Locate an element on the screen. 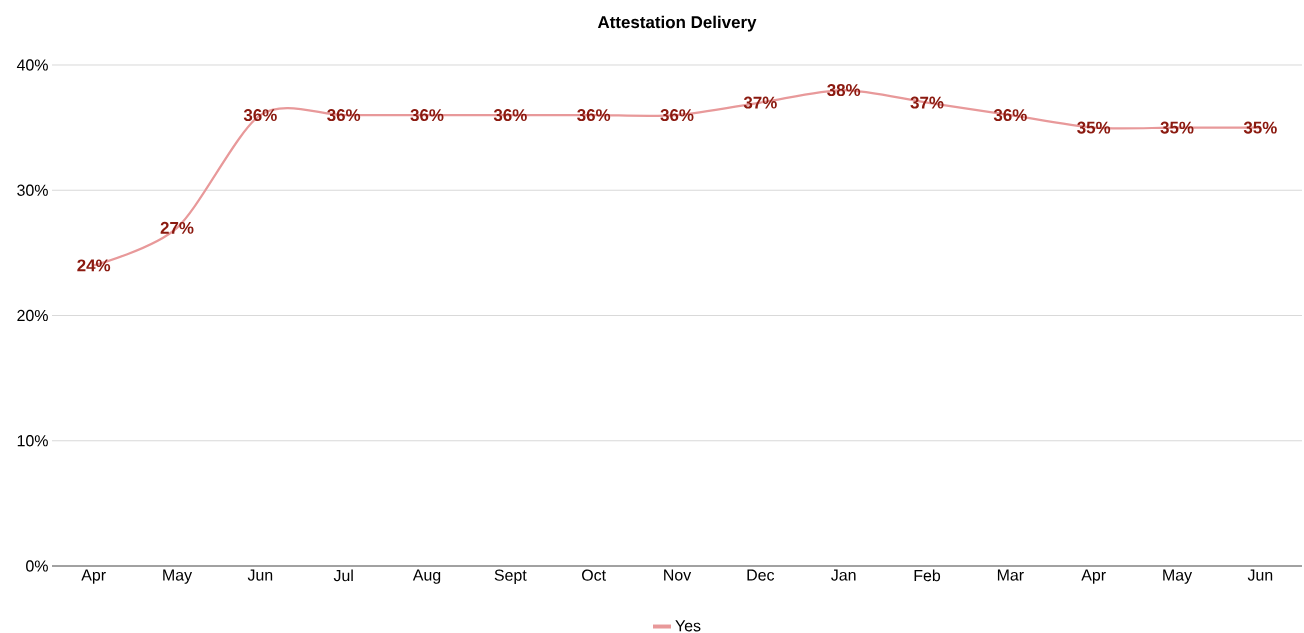 The image size is (1304, 633). legend-label: Yes is located at coordinates (688, 626).